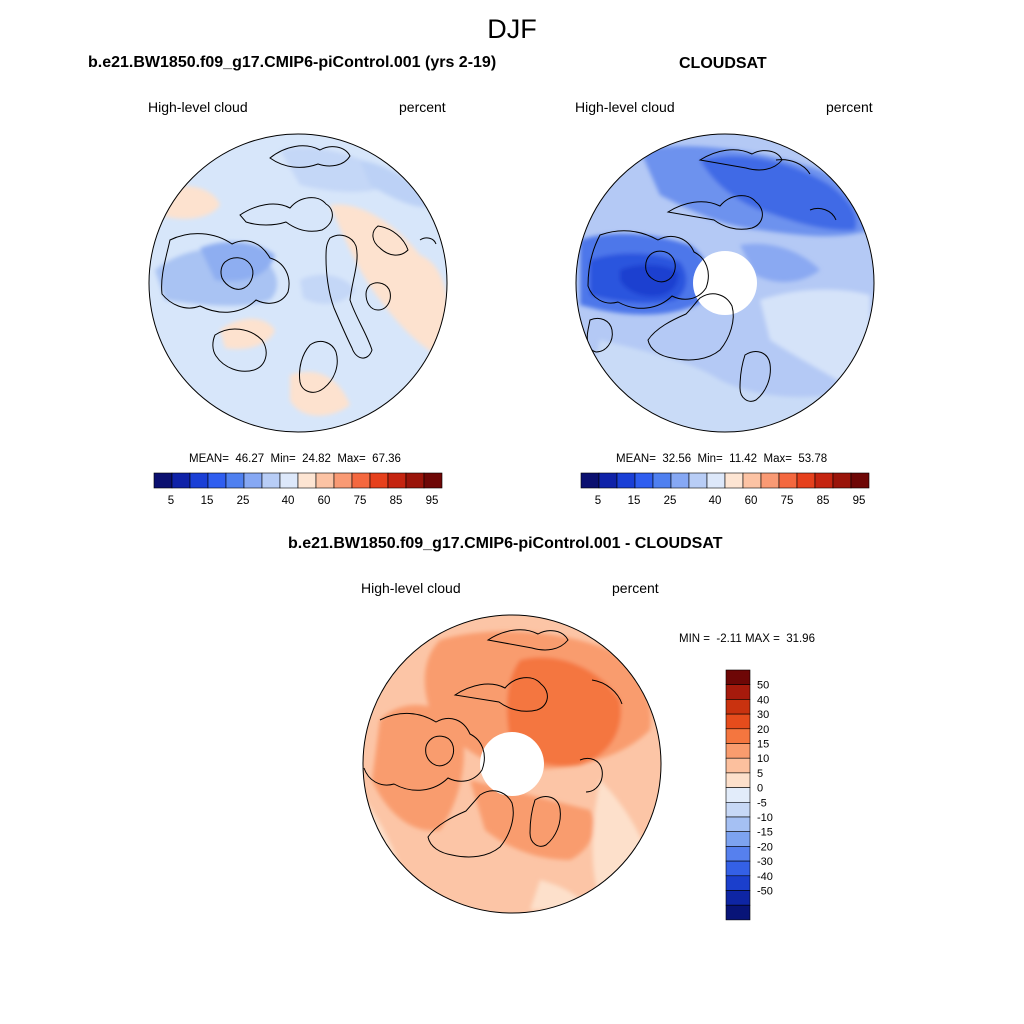 This screenshot has height=1024, width=1024. Describe the element at coordinates (207, 501) in the screenshot. I see `model-colorbar-tick-label: 15` at that location.